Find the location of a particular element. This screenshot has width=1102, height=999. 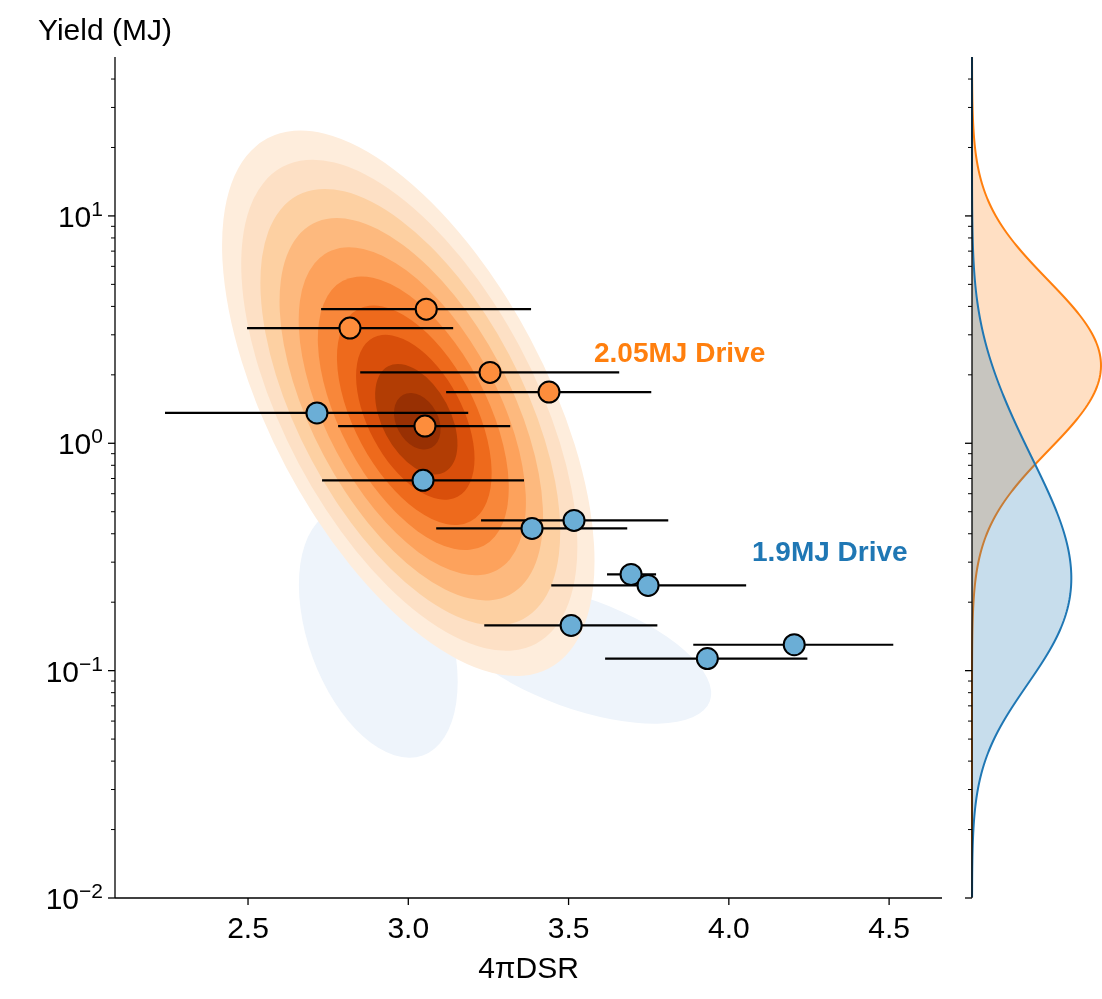

annotation: 1.9MJ Drive is located at coordinates (830, 551).